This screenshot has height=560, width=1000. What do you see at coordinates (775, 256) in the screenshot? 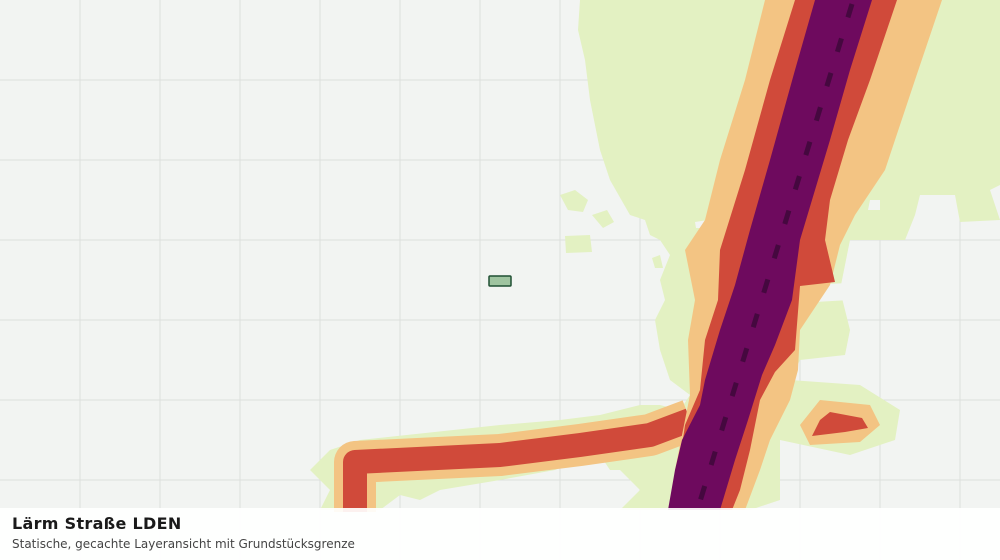
I see `road-centerline` at bounding box center [775, 256].